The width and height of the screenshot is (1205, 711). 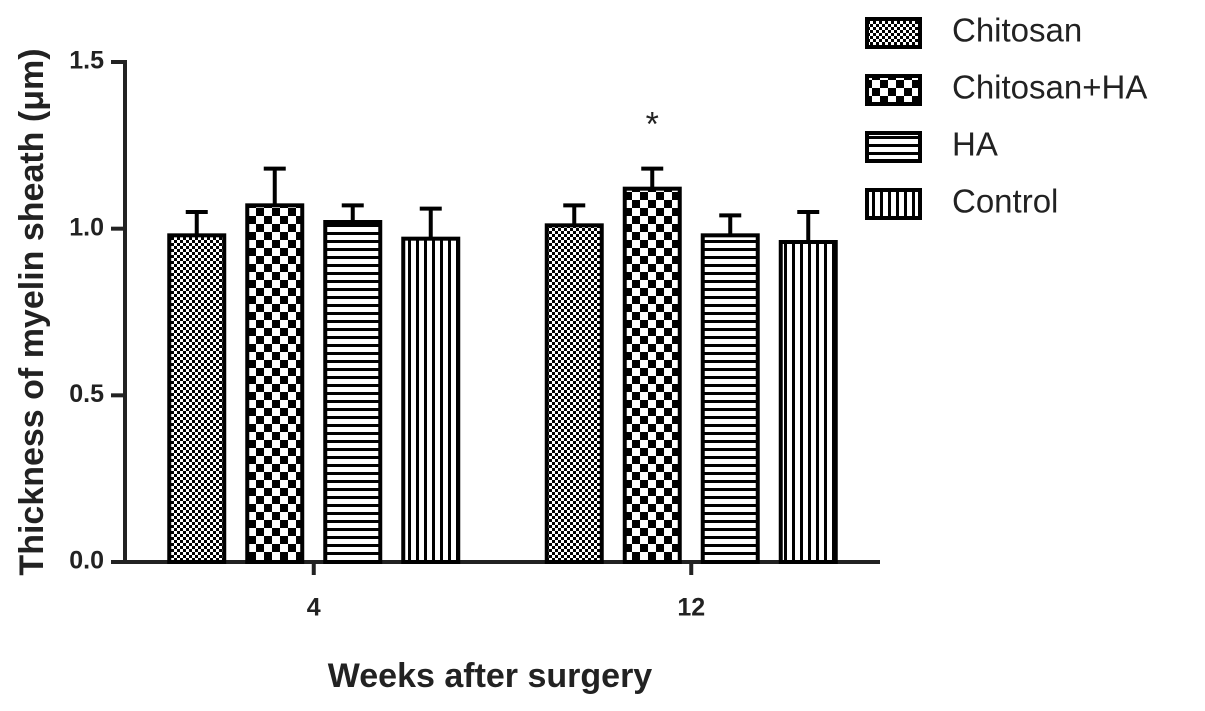 I want to click on y-tick-label: 1.5, so click(x=86, y=61).